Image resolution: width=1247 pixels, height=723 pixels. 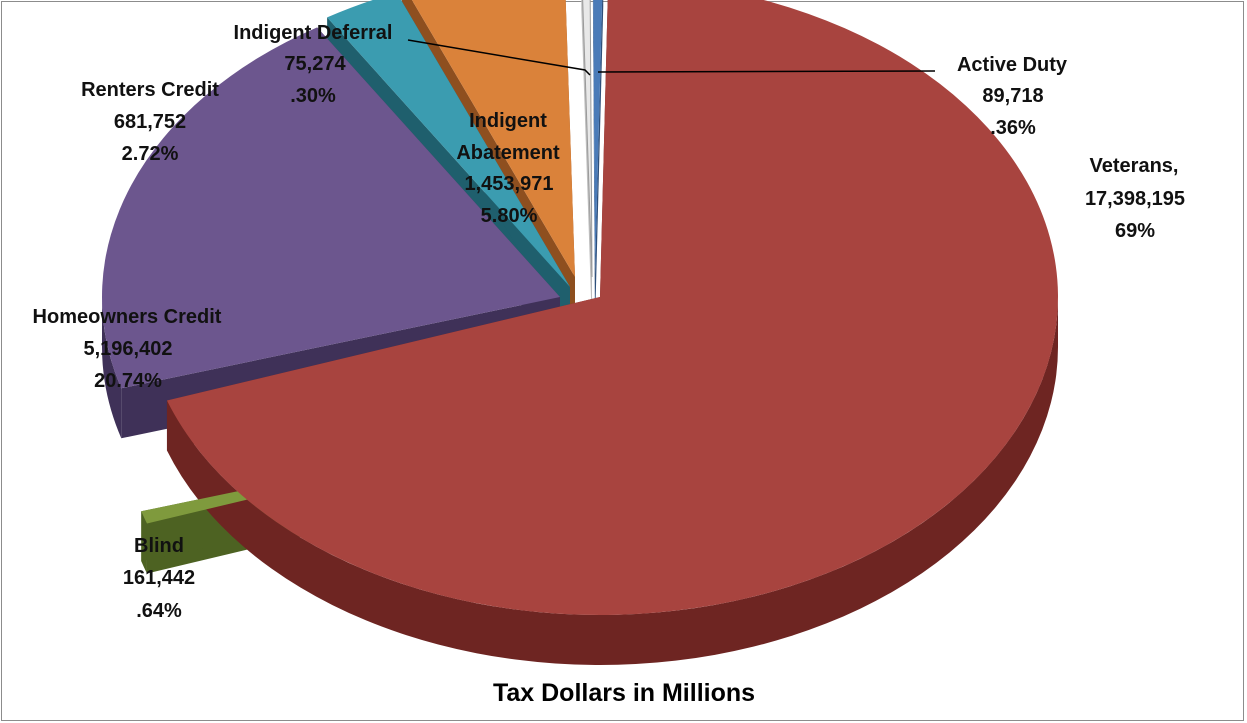 What do you see at coordinates (598, 137) in the screenshot?
I see `slice-active-duty` at bounding box center [598, 137].